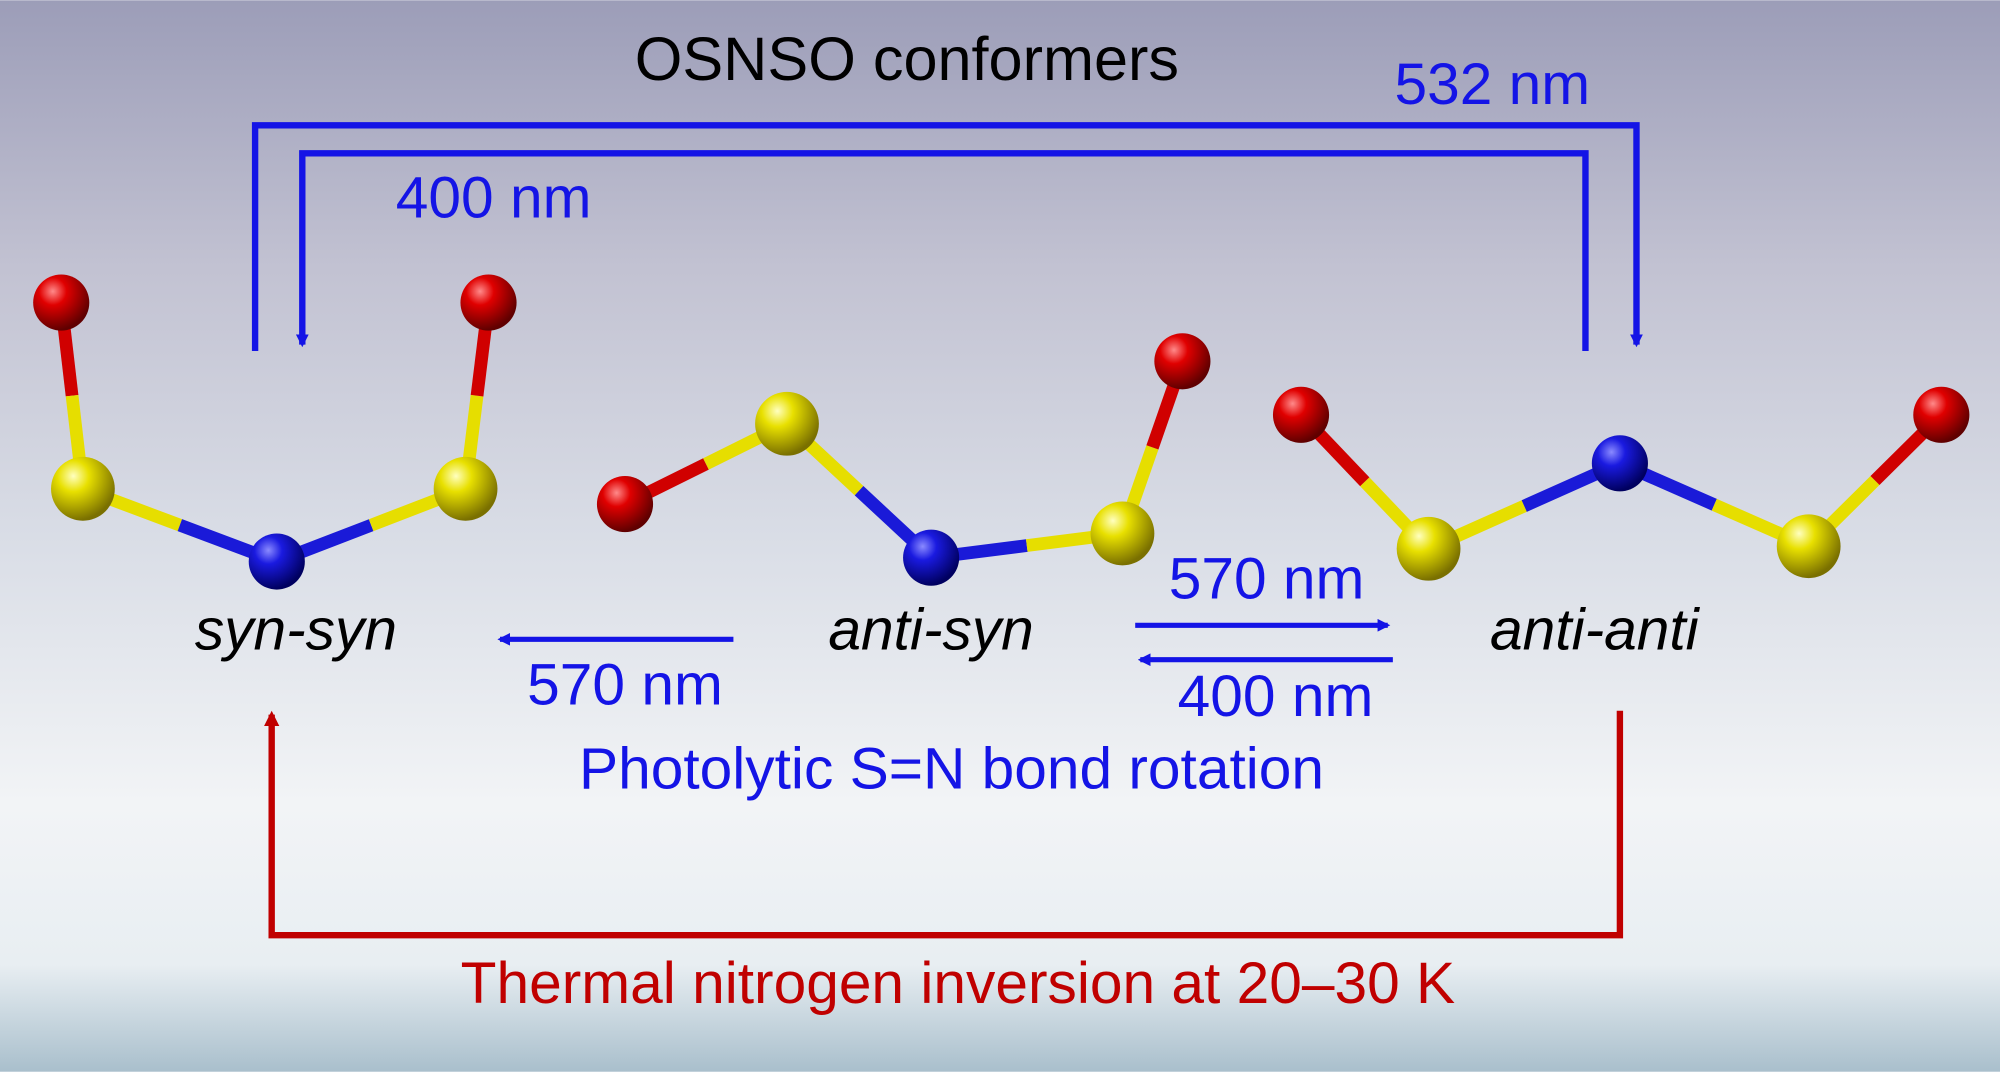 Image resolution: width=2000 pixels, height=1072 pixels. I want to click on conformer-label: syn-syn, so click(296, 630).